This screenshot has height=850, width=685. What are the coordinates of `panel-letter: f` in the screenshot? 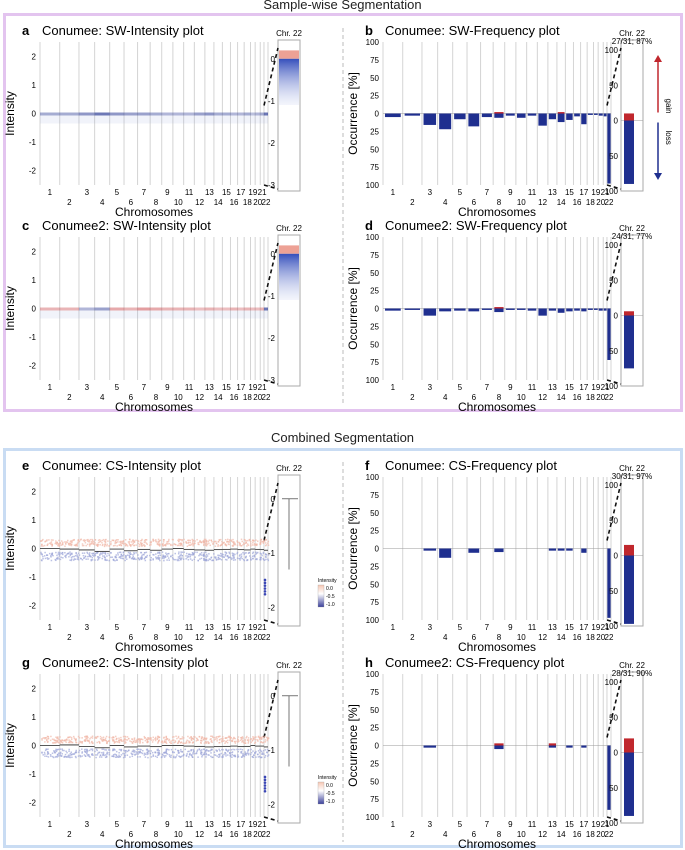 It's located at (367, 465).